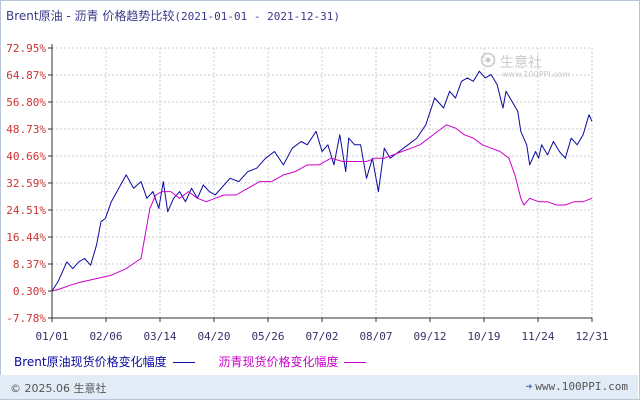 This screenshot has width=640, height=400. Describe the element at coordinates (581, 386) in the screenshot. I see `footer-site-text: www.100PPI.com` at that location.